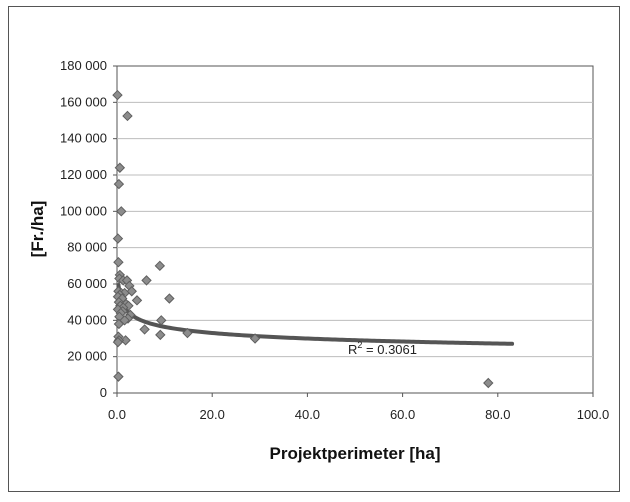  Describe the element at coordinates (103, 392) in the screenshot. I see `y-tick-label: 0` at that location.